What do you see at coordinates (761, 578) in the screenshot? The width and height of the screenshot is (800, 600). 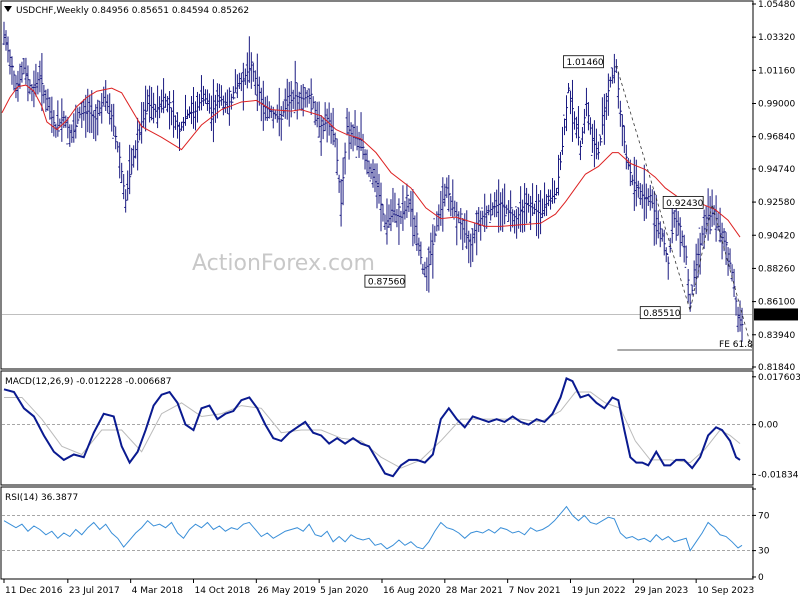 I see `rsi-axis-label: 0` at bounding box center [761, 578].